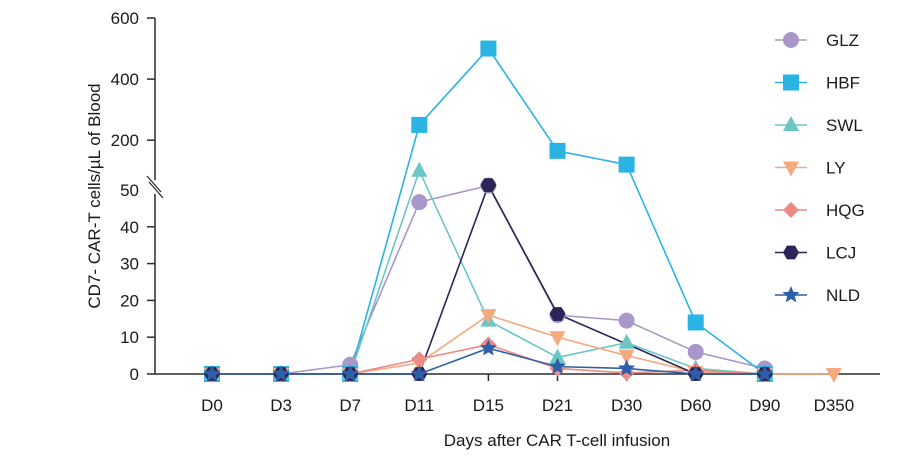 This screenshot has width=911, height=458. What do you see at coordinates (125, 18) in the screenshot?
I see `y-tick-label: 600` at bounding box center [125, 18].